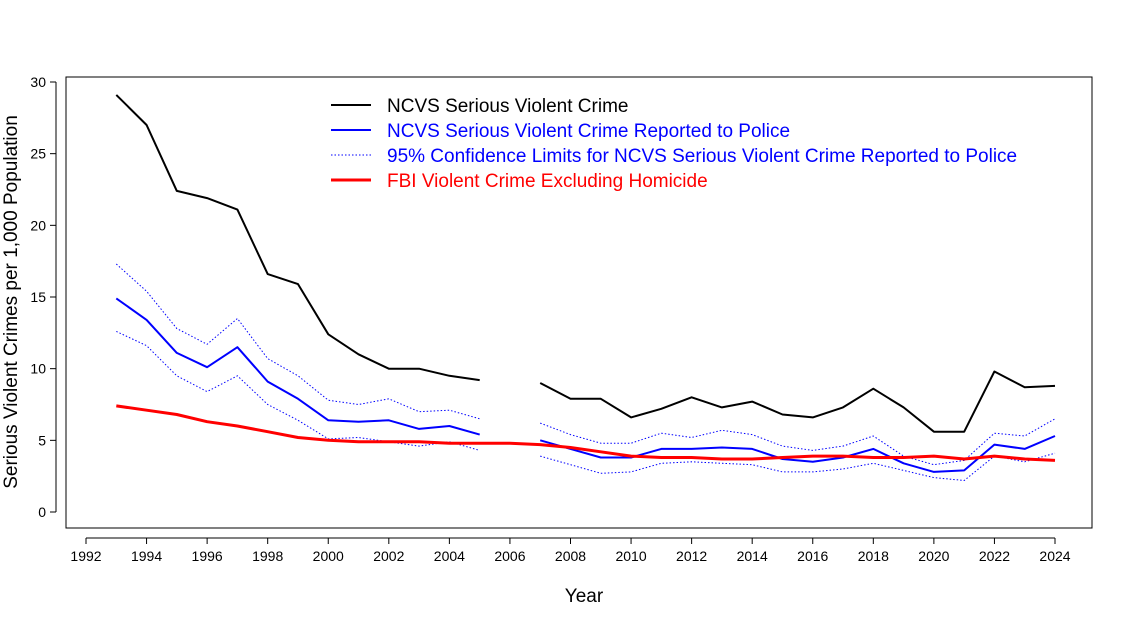 The image size is (1133, 626). What do you see at coordinates (691, 556) in the screenshot?
I see `x-tick-label: 2012` at bounding box center [691, 556].